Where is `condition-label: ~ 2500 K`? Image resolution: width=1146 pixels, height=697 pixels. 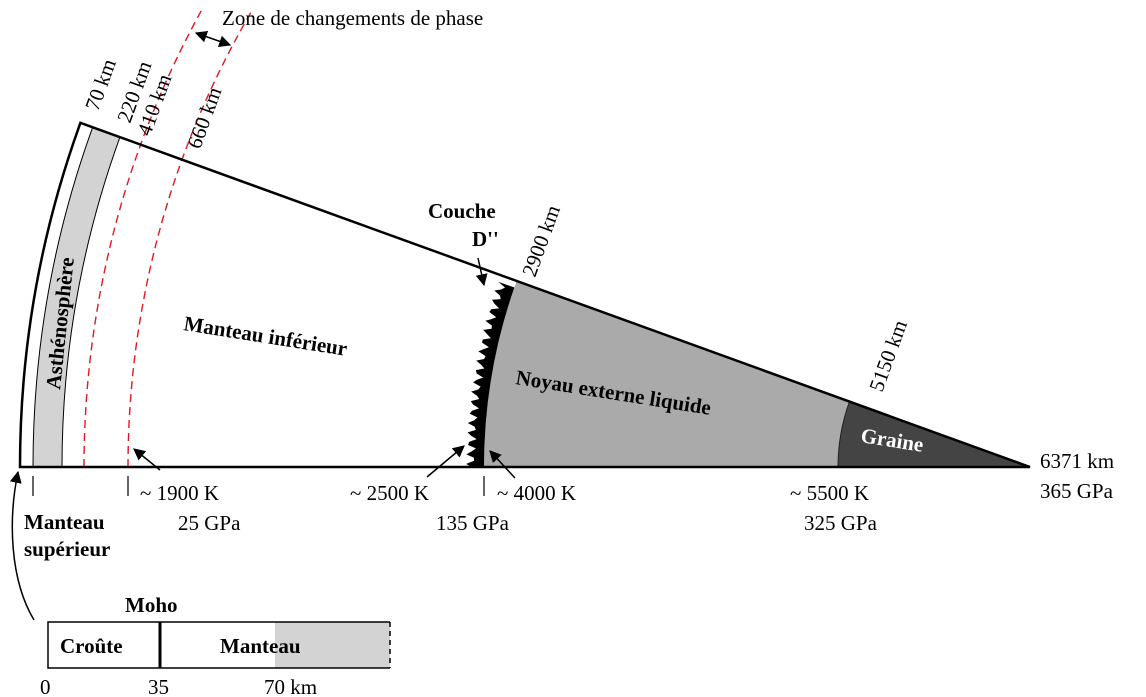
condition-label: ~ 2500 K is located at coordinates (389, 493).